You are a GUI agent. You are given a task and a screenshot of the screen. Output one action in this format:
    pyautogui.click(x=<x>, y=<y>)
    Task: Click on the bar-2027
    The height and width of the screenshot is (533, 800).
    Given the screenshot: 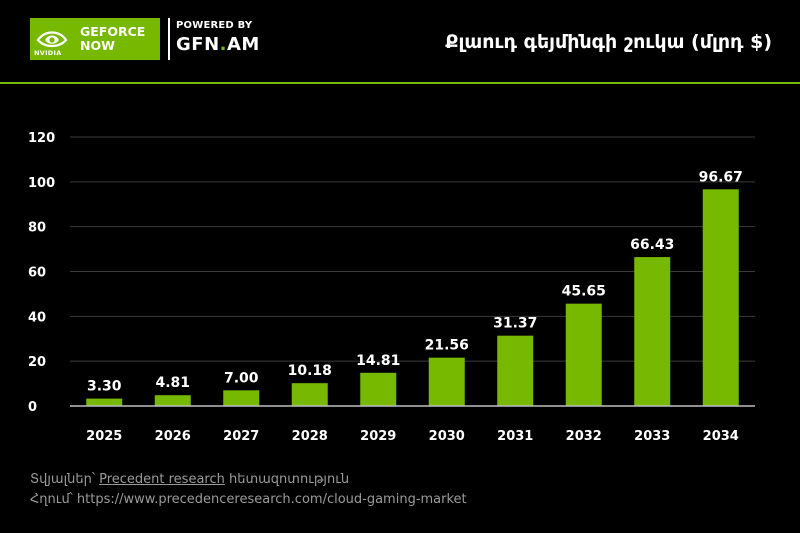 What is the action you would take?
    pyautogui.click(x=241, y=398)
    